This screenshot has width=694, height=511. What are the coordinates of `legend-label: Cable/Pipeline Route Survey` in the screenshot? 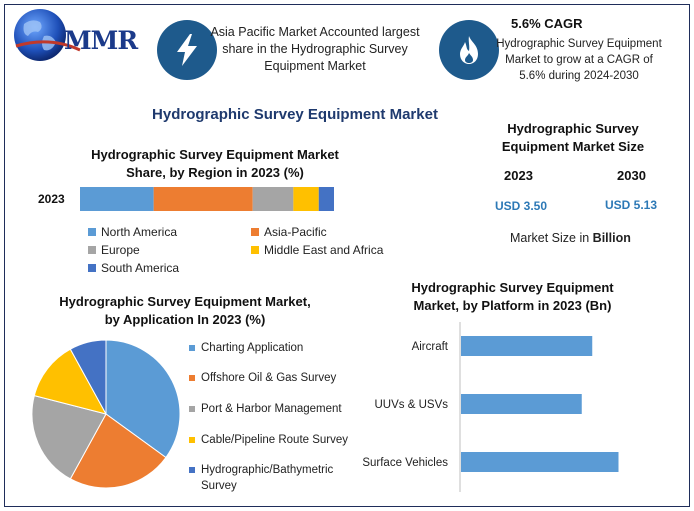 It's located at (275, 440).